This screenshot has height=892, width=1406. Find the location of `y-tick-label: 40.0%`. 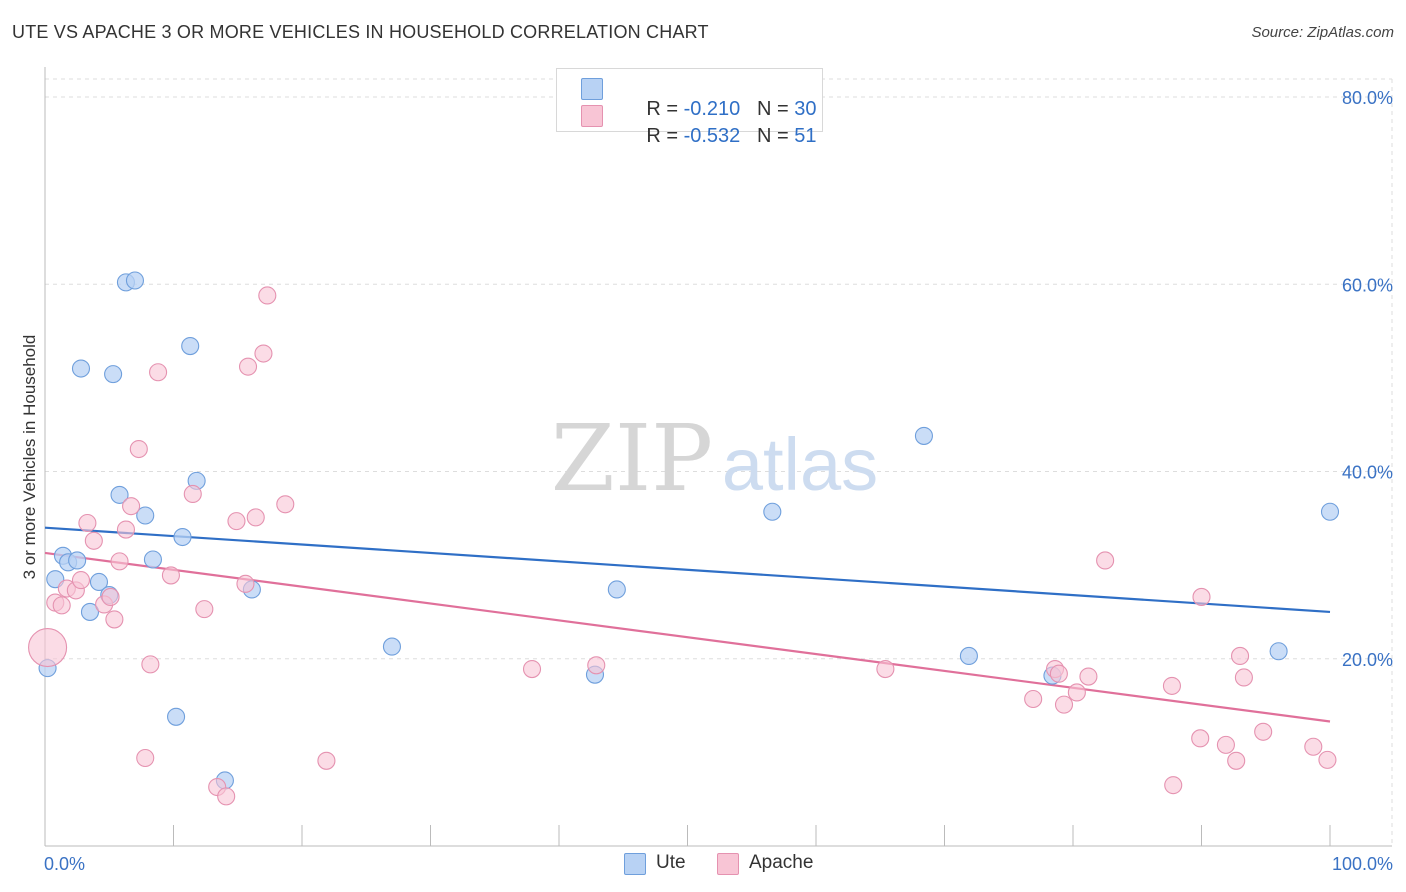

y-tick-label: 40.0% is located at coordinates (1367, 473).